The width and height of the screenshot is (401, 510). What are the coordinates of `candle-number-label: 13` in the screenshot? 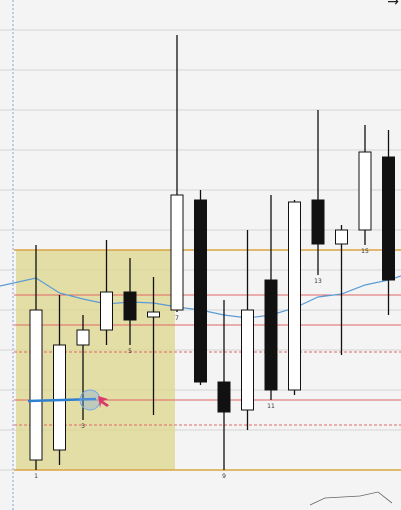 It's located at (318, 281).